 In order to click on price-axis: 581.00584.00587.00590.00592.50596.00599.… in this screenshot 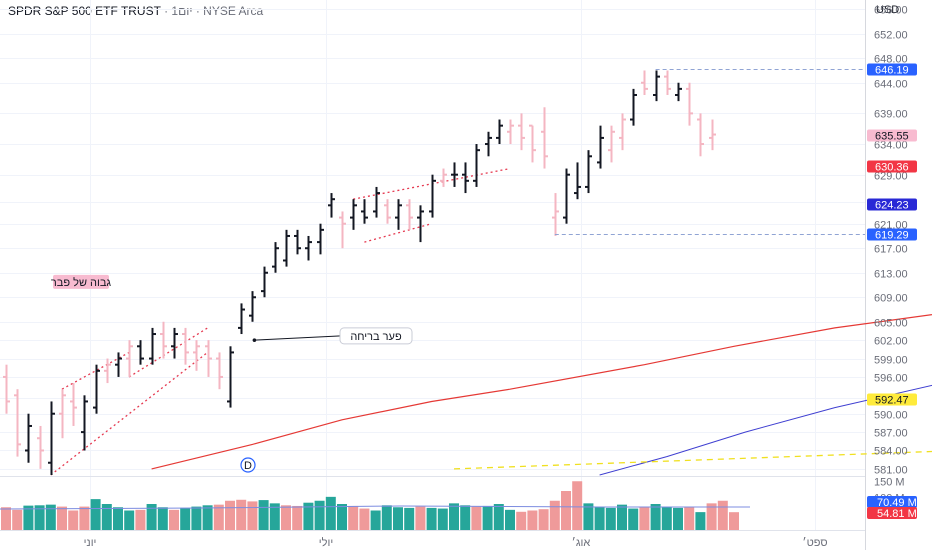, I will do `click(892, 263)`.